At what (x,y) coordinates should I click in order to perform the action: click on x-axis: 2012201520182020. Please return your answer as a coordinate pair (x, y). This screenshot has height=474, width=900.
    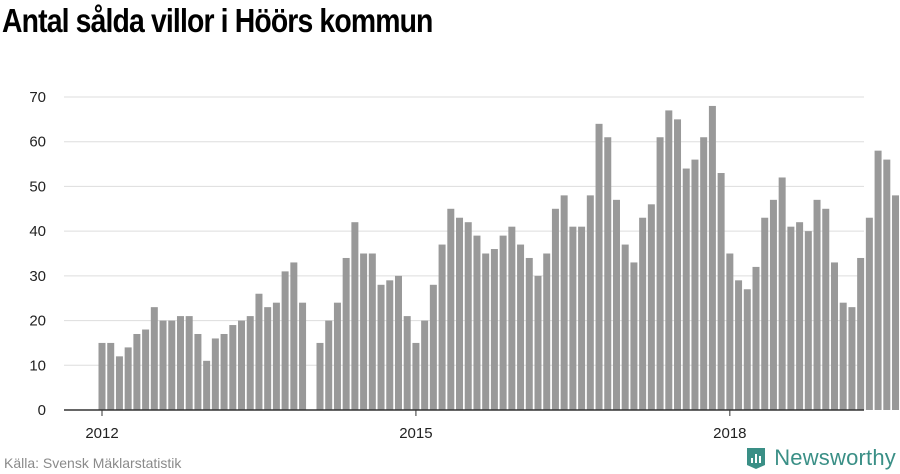
    Looking at the image, I should click on (464, 425).